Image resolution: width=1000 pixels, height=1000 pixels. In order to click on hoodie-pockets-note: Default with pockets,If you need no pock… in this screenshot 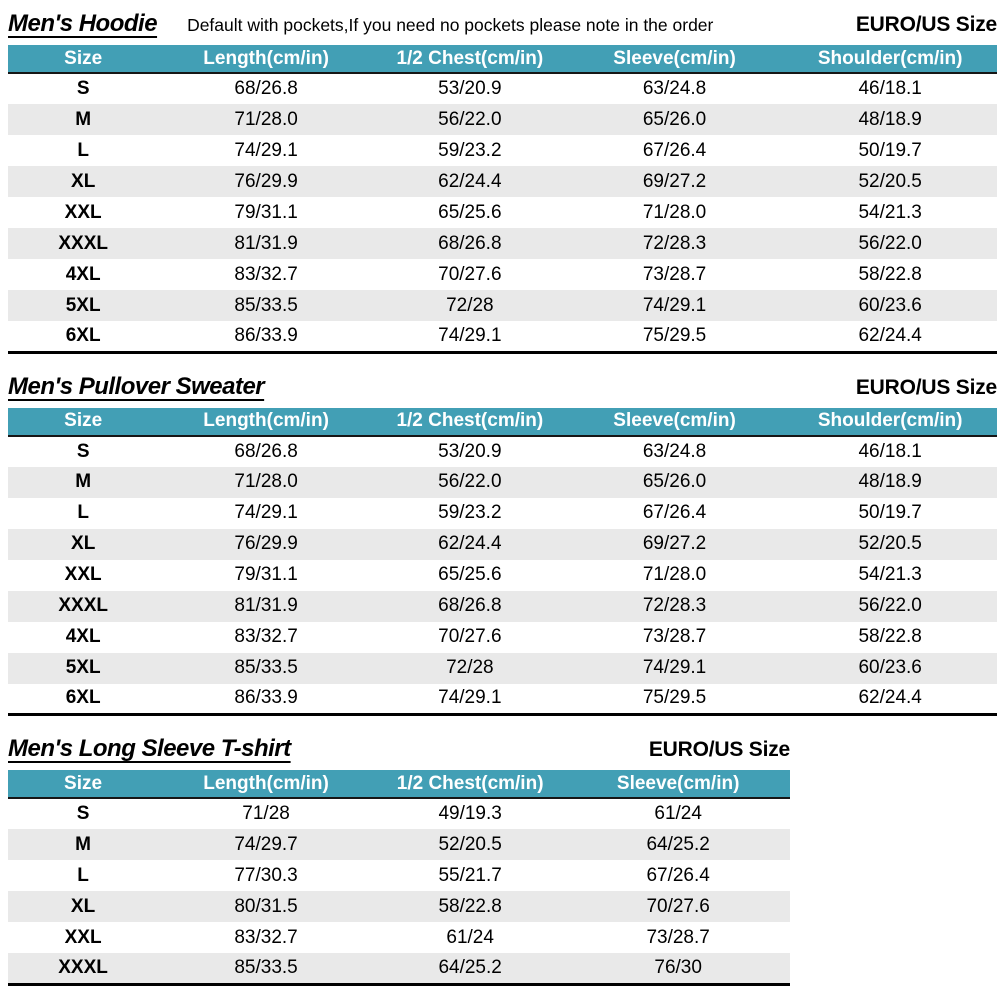, I will do `click(450, 25)`.